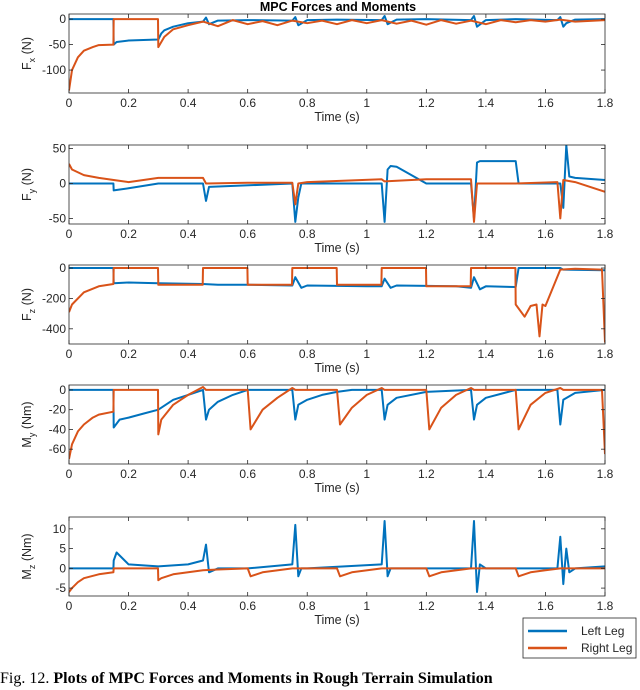 This screenshot has height=690, width=640. What do you see at coordinates (28, 53) in the screenshot?
I see `y-axis-label: Fx (N)` at bounding box center [28, 53].